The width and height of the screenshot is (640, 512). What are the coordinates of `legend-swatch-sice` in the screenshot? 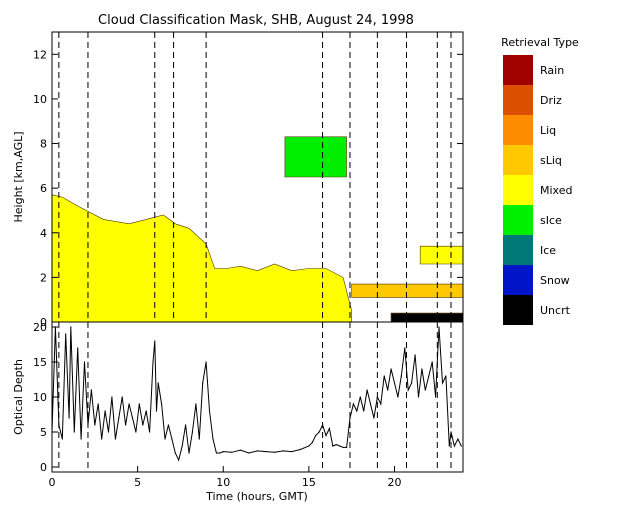 It's located at (518, 220).